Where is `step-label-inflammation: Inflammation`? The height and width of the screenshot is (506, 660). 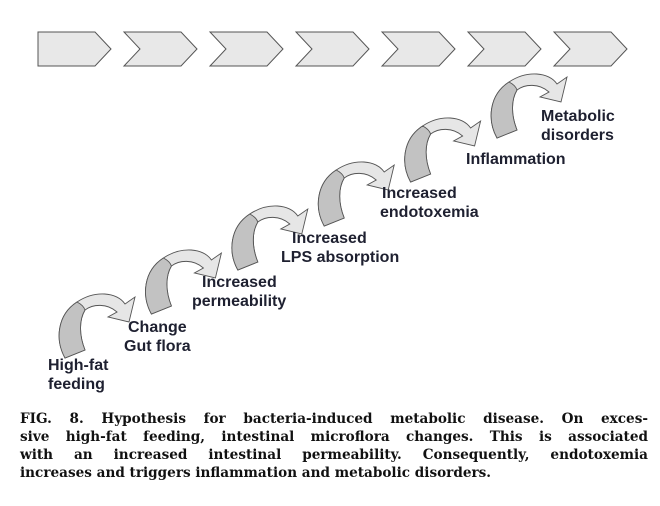
step-label-inflammation: Inflammation is located at coordinates (516, 159).